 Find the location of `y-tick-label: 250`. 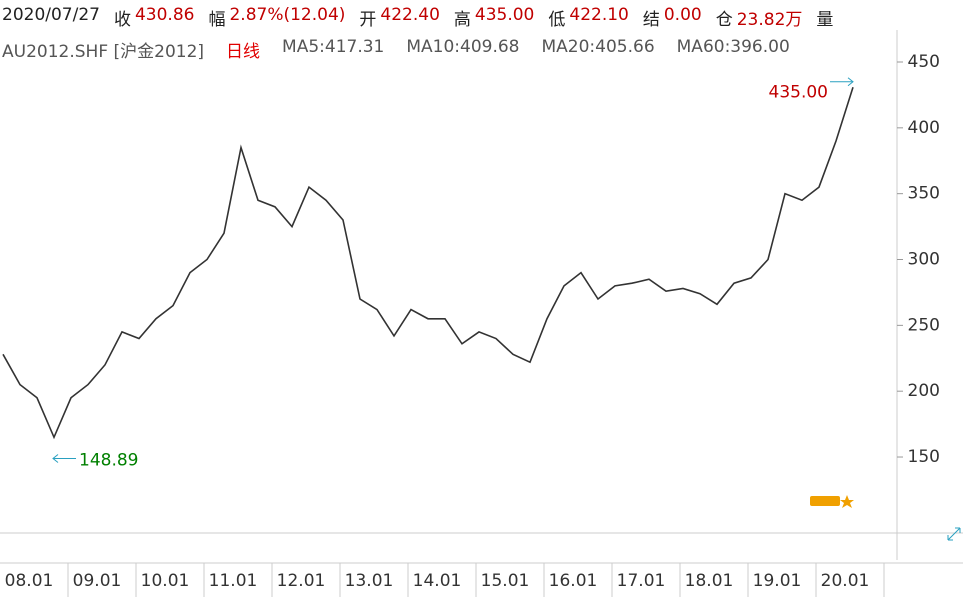

y-tick-label: 250 is located at coordinates (924, 325).